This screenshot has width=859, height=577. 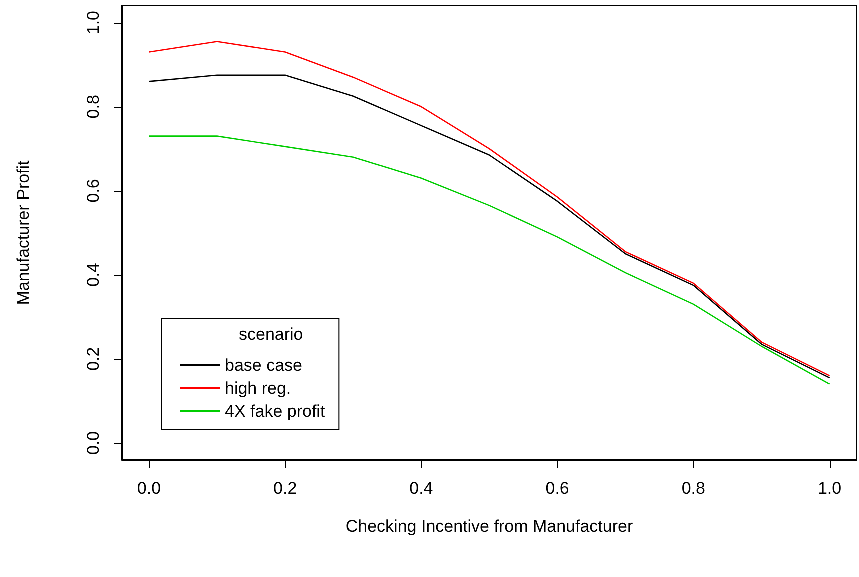 I want to click on y-tick-label: 0.4, so click(x=93, y=275).